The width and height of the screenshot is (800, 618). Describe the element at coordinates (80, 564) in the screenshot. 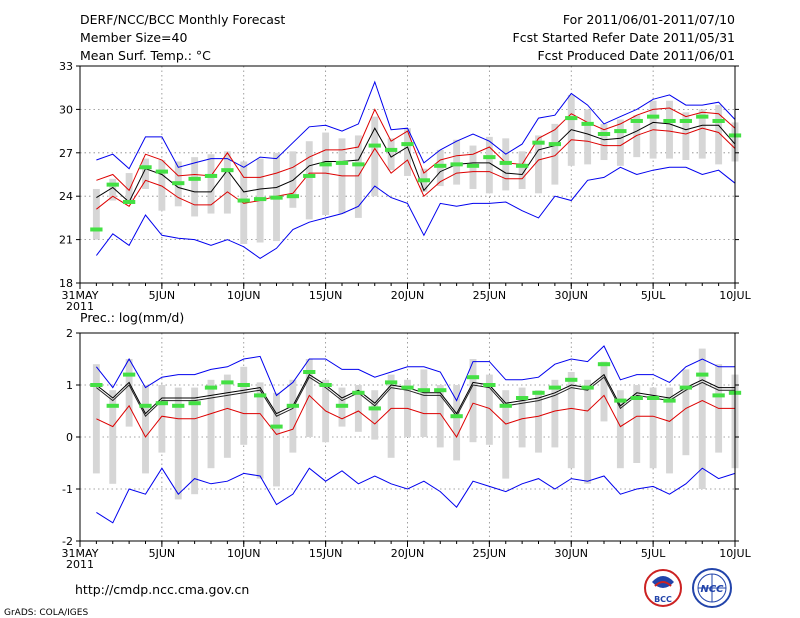

I see `x-tick-sublabel: 2011` at that location.